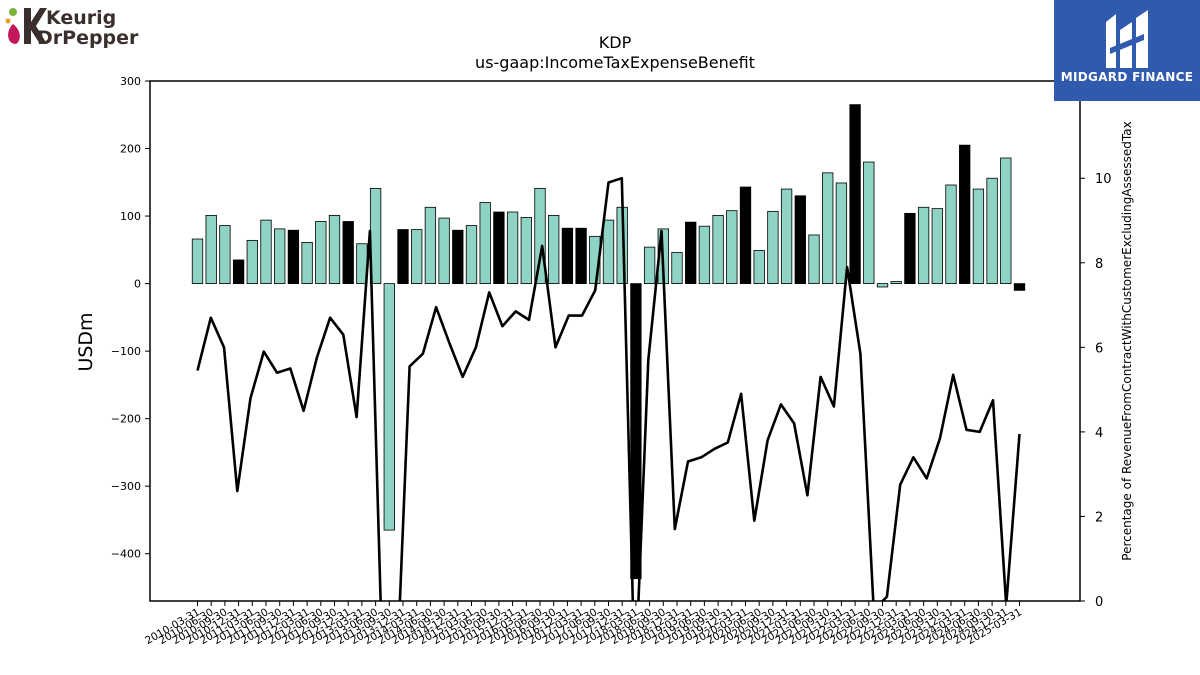 The width and height of the screenshot is (1200, 675). Describe the element at coordinates (126, 554) in the screenshot. I see `y-tick-label: −400` at that location.